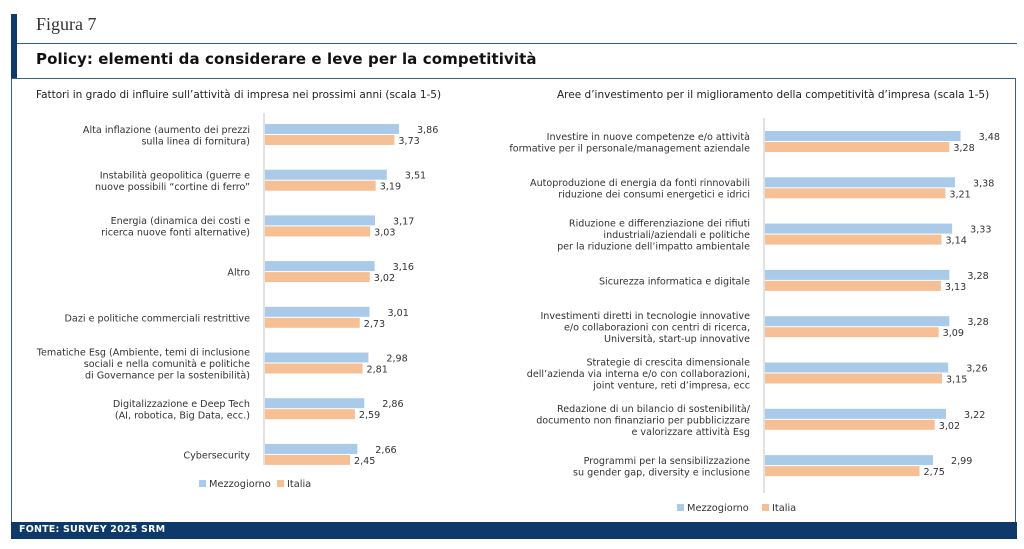 Image resolution: width=1024 pixels, height=549 pixels. I want to click on data-label-italia: 2,75, so click(934, 472).